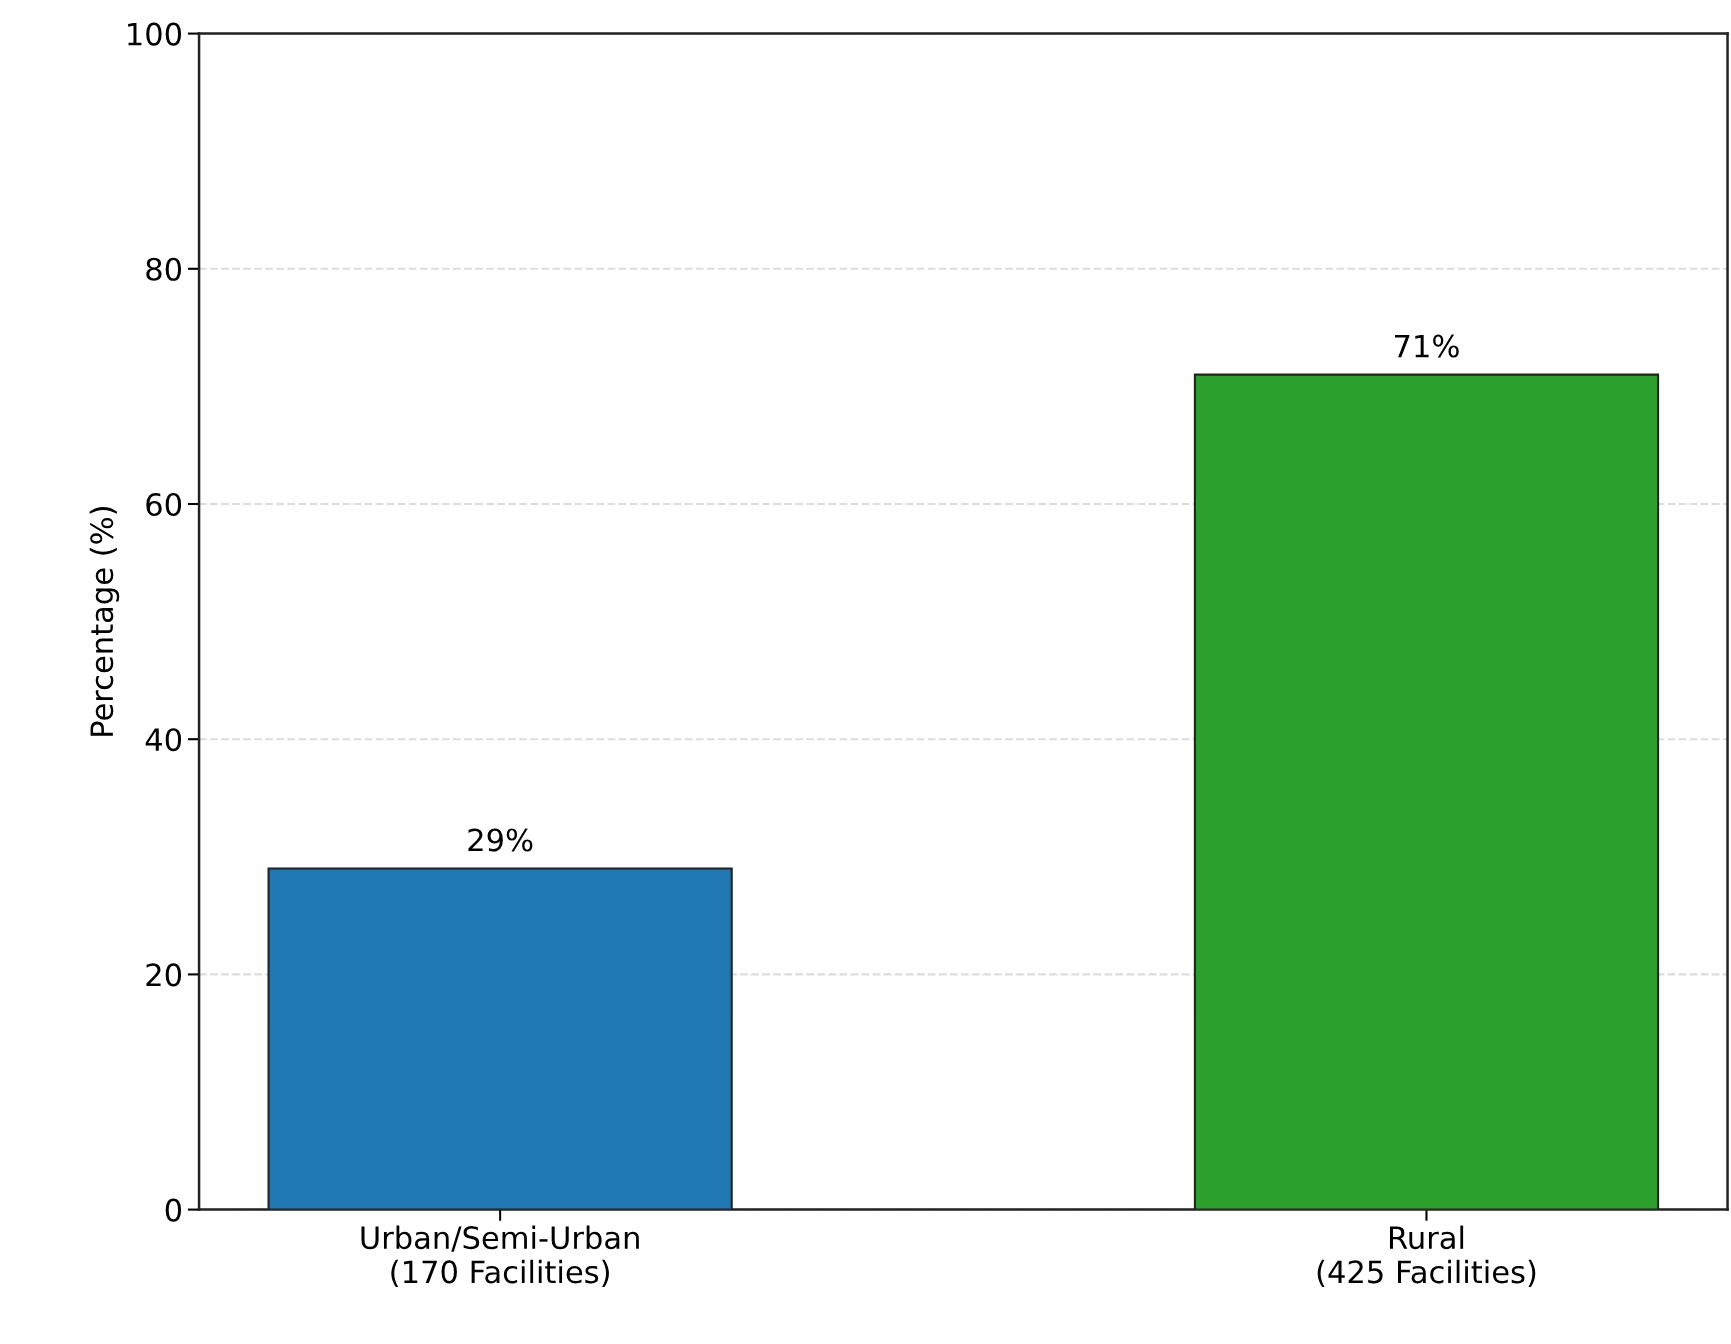 The image size is (1731, 1344). I want to click on y-tick-label: 0, so click(173, 1210).